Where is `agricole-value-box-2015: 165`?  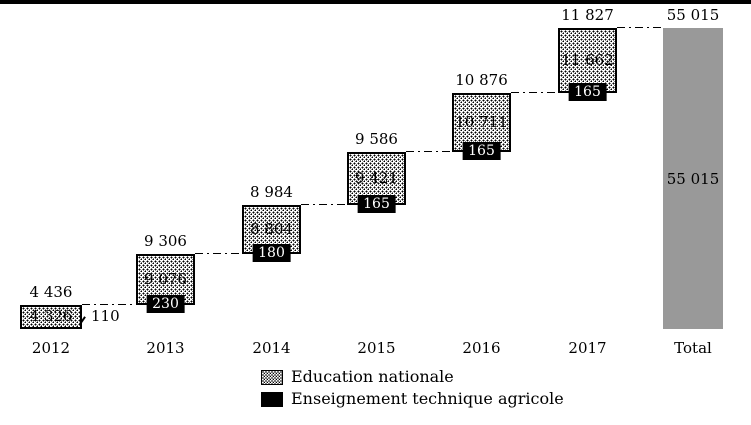 agricole-value-box-2015: 165 is located at coordinates (376, 203).